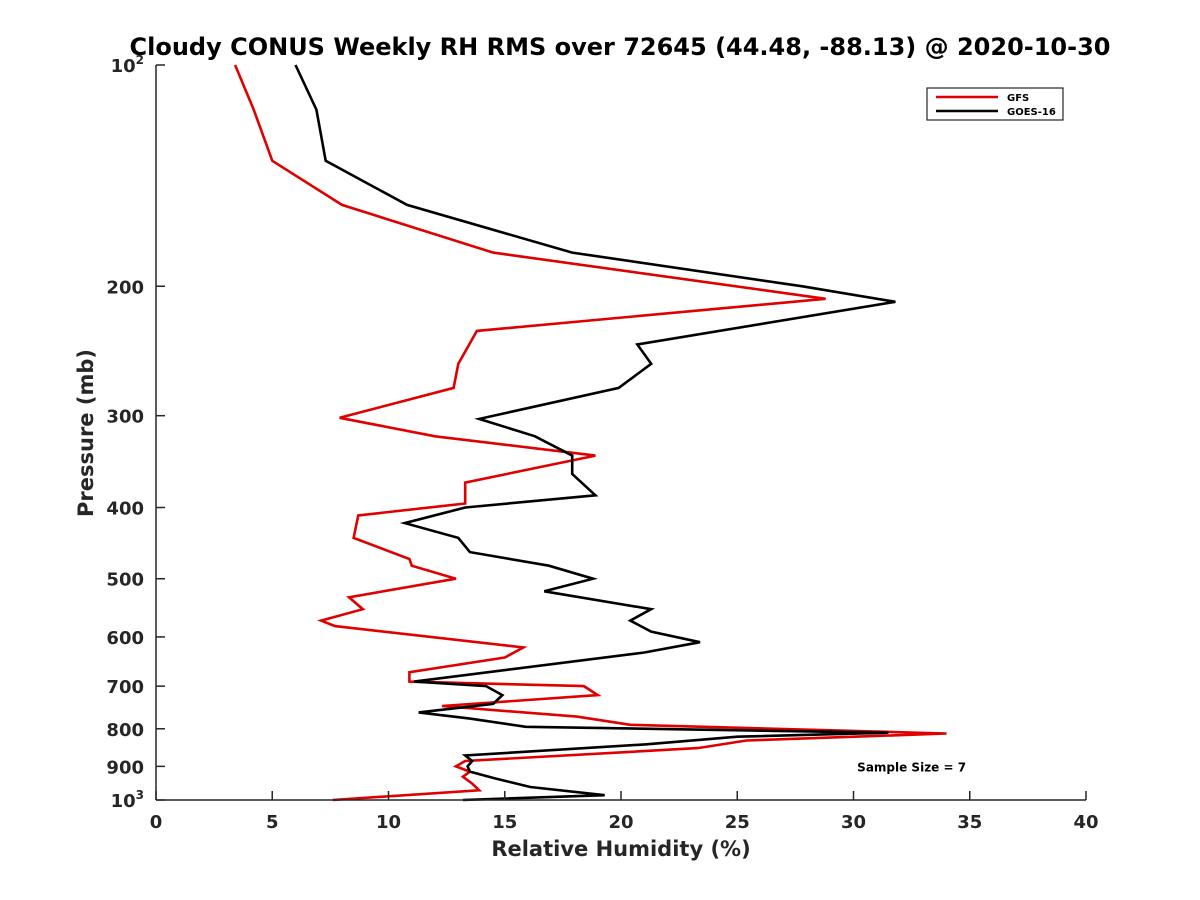 Image resolution: width=1200 pixels, height=900 pixels. What do you see at coordinates (1085, 822) in the screenshot?
I see `x-tick-label: 40` at bounding box center [1085, 822].